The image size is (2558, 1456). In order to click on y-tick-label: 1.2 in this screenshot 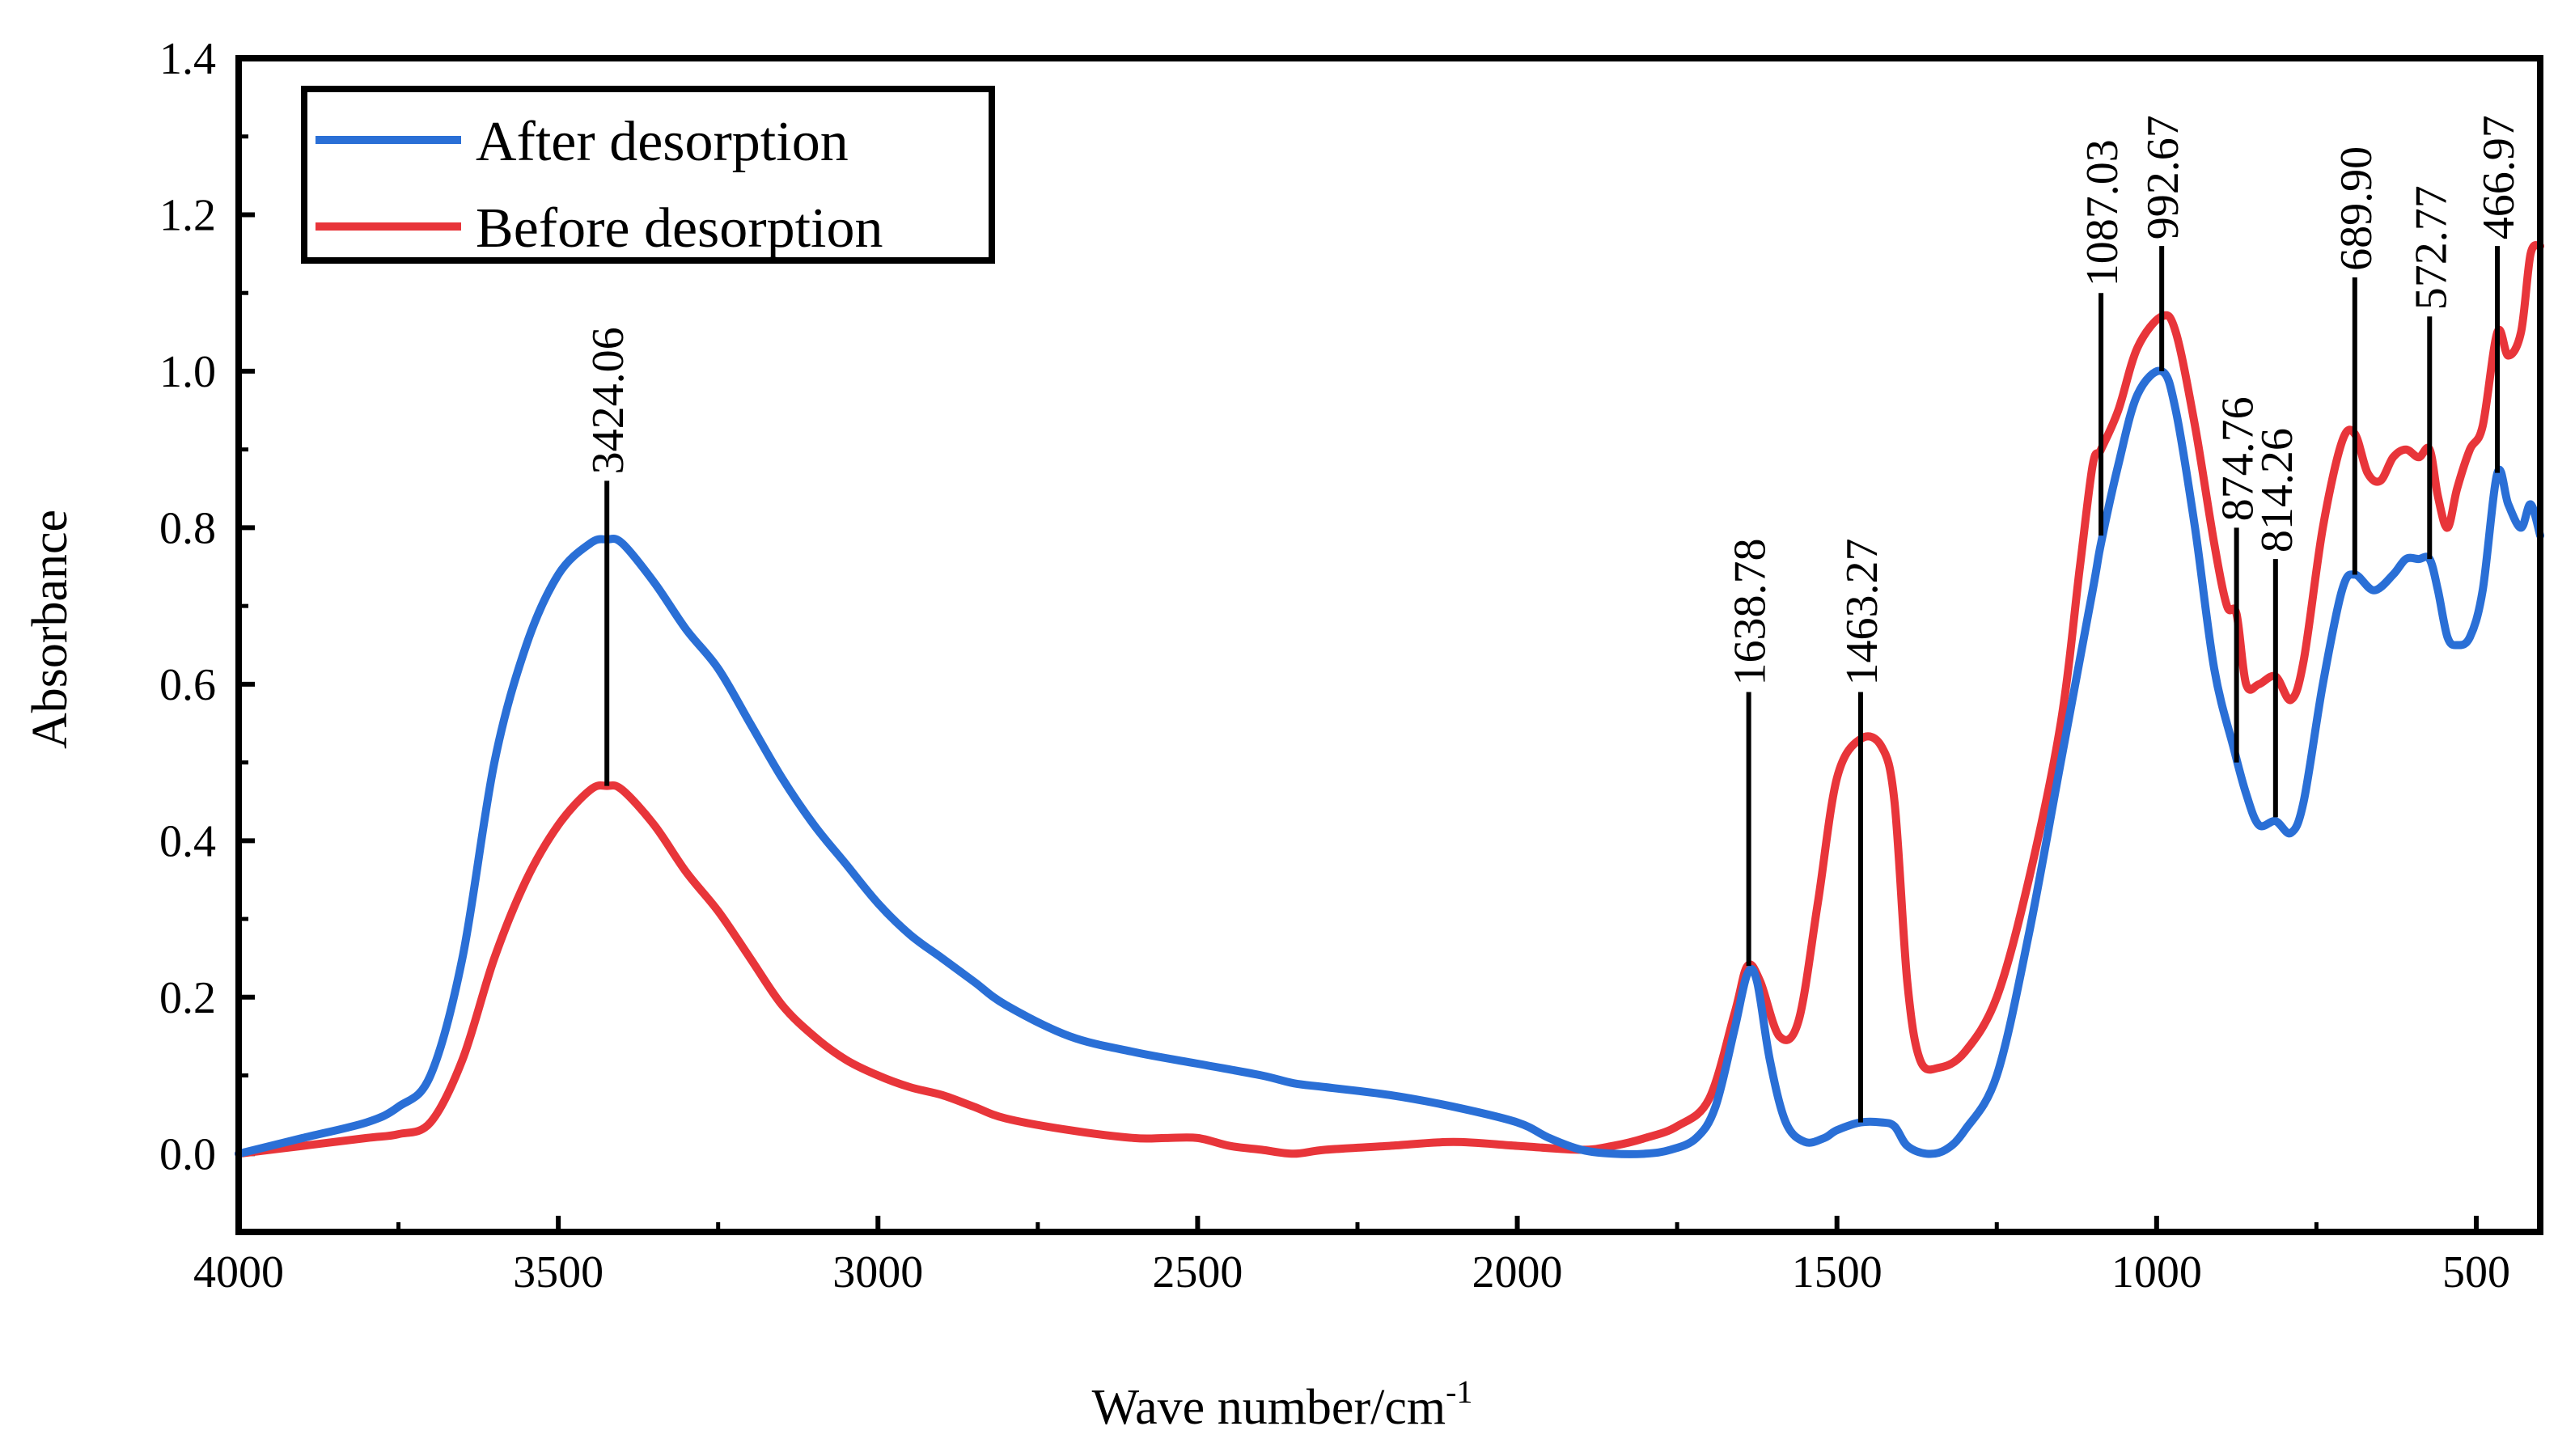, I will do `click(187, 215)`.